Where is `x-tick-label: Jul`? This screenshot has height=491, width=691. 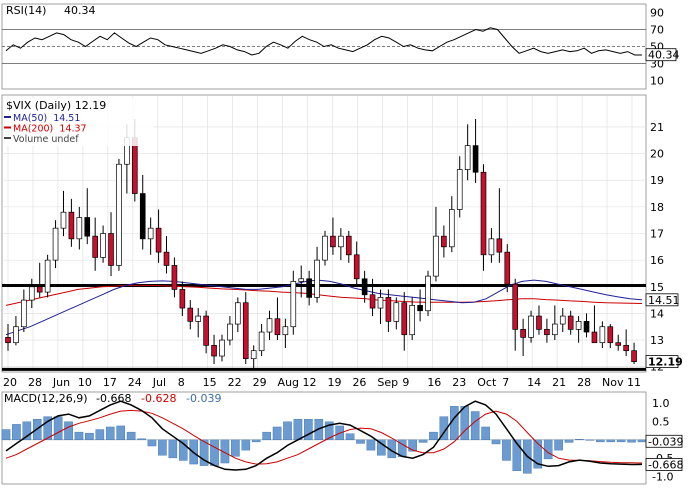 x-tick-label: Jul is located at coordinates (159, 382).